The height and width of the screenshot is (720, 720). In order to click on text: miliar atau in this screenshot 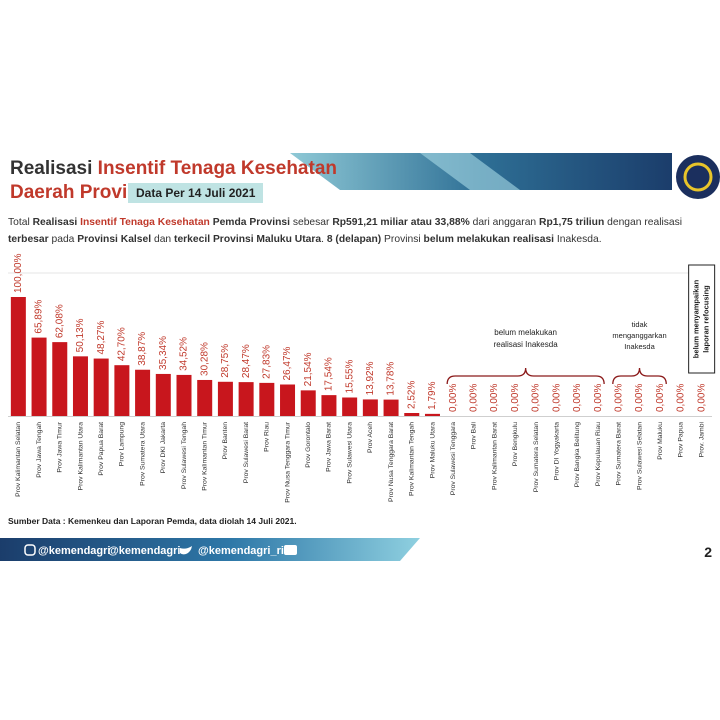, I will do `click(406, 222)`.